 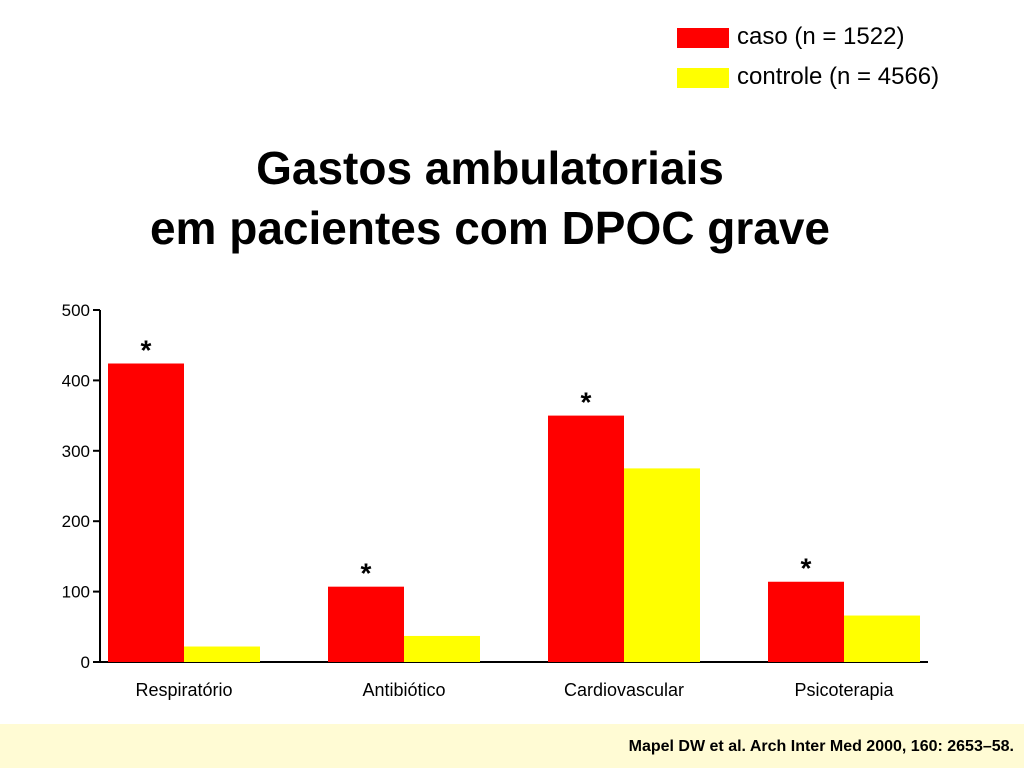 I want to click on chart-title-line-2: em pacientes com DPOC grave, so click(x=490, y=228).